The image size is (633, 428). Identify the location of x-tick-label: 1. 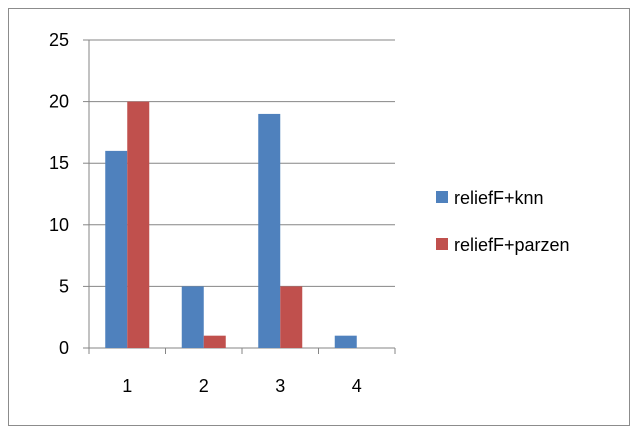
(127, 386).